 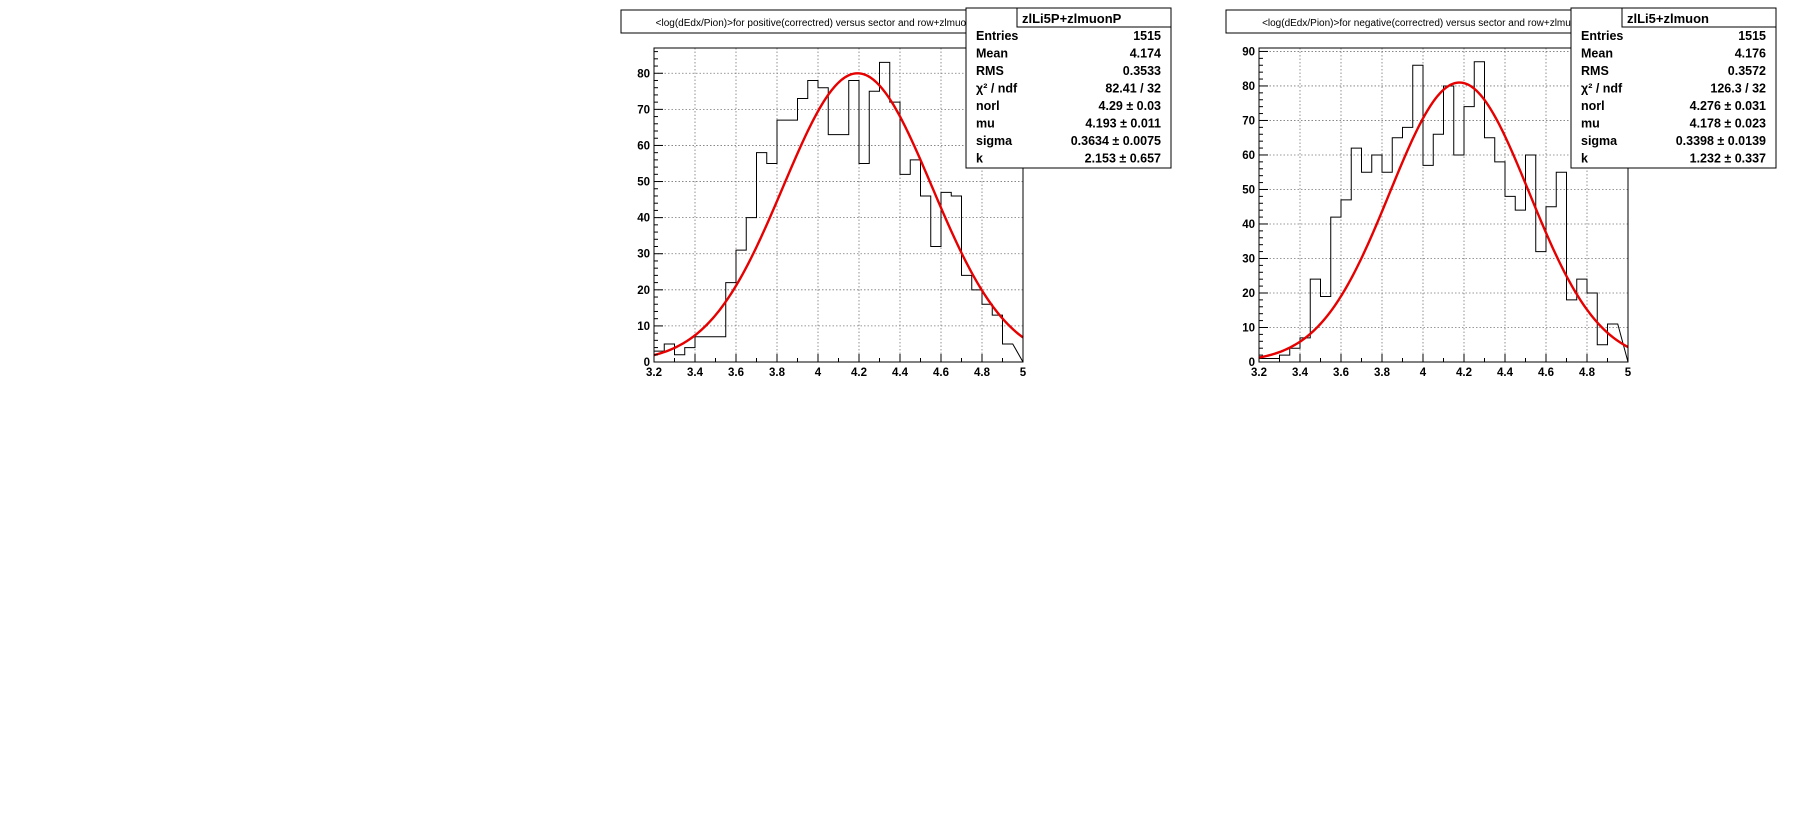 I want to click on y-tick-label: 60, so click(x=1248, y=156).